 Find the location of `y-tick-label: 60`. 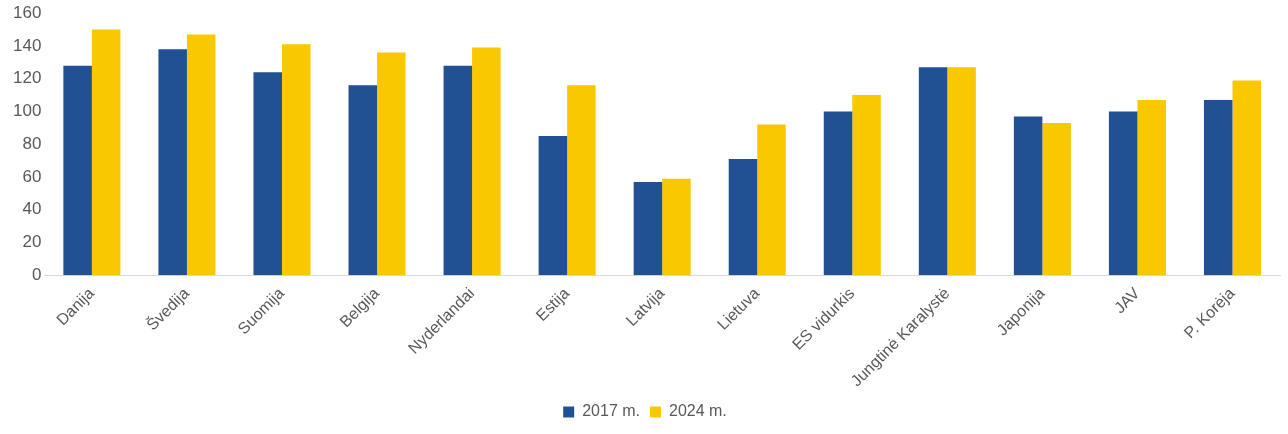

y-tick-label: 60 is located at coordinates (32, 176).